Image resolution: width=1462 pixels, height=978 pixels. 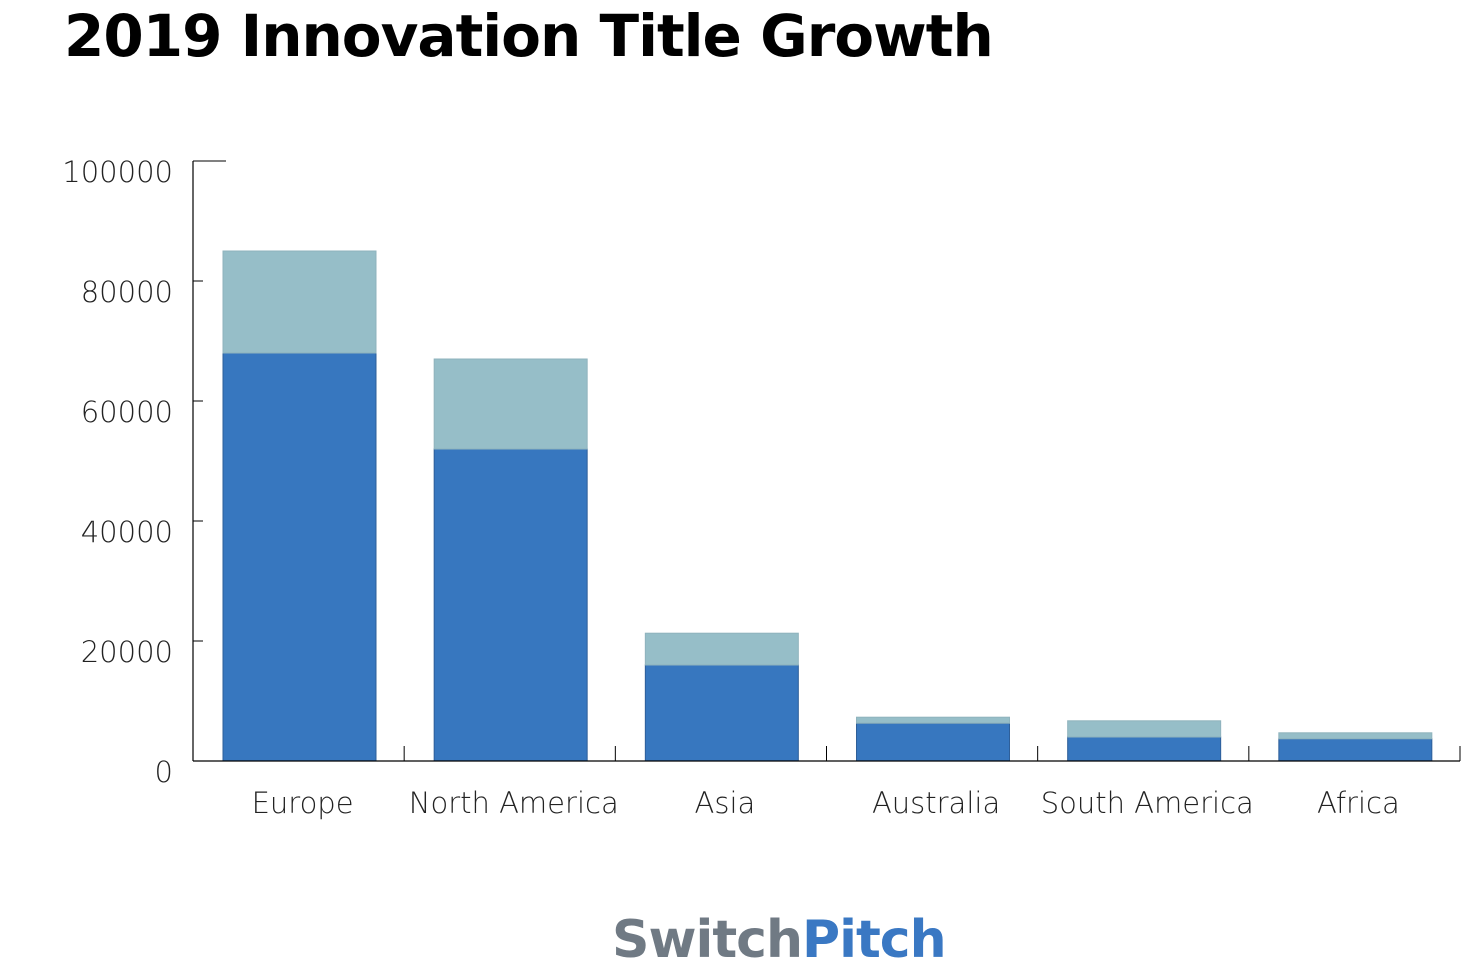 What do you see at coordinates (933, 742) in the screenshot?
I see `bar-australia-series1` at bounding box center [933, 742].